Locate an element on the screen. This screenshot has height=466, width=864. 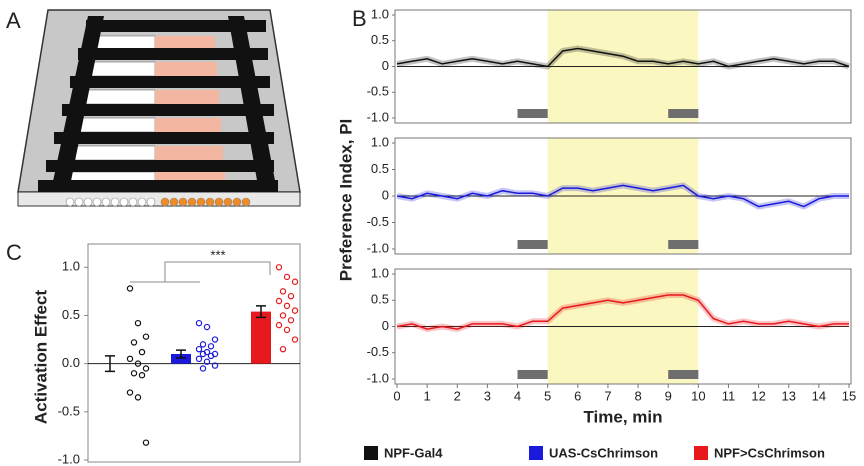
x-tick-label: 8 is located at coordinates (637, 395).